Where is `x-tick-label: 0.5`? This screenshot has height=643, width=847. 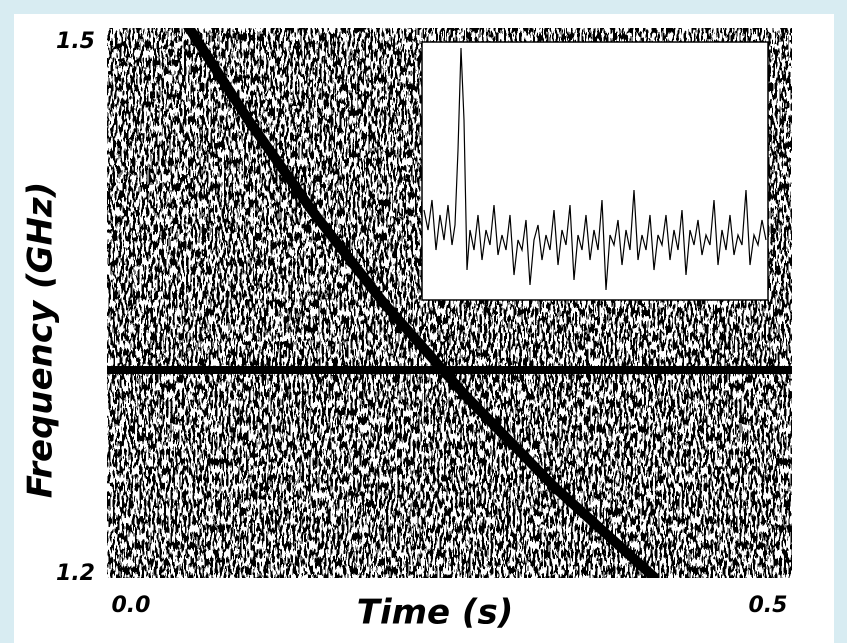
x-tick-label: 0.5 is located at coordinates (768, 605).